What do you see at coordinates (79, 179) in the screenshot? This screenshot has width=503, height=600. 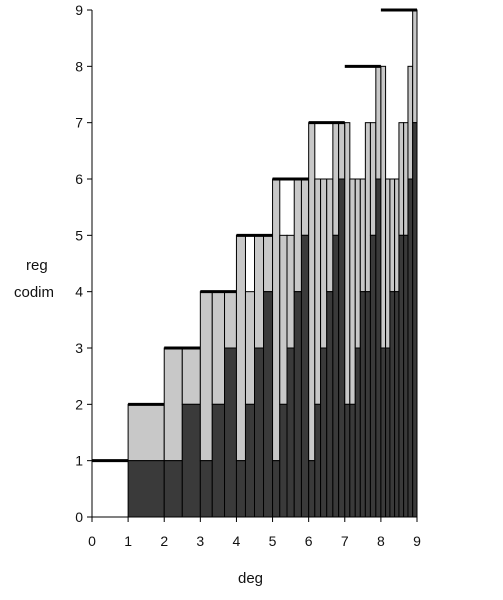 I see `y-tick-label-6: 6` at bounding box center [79, 179].